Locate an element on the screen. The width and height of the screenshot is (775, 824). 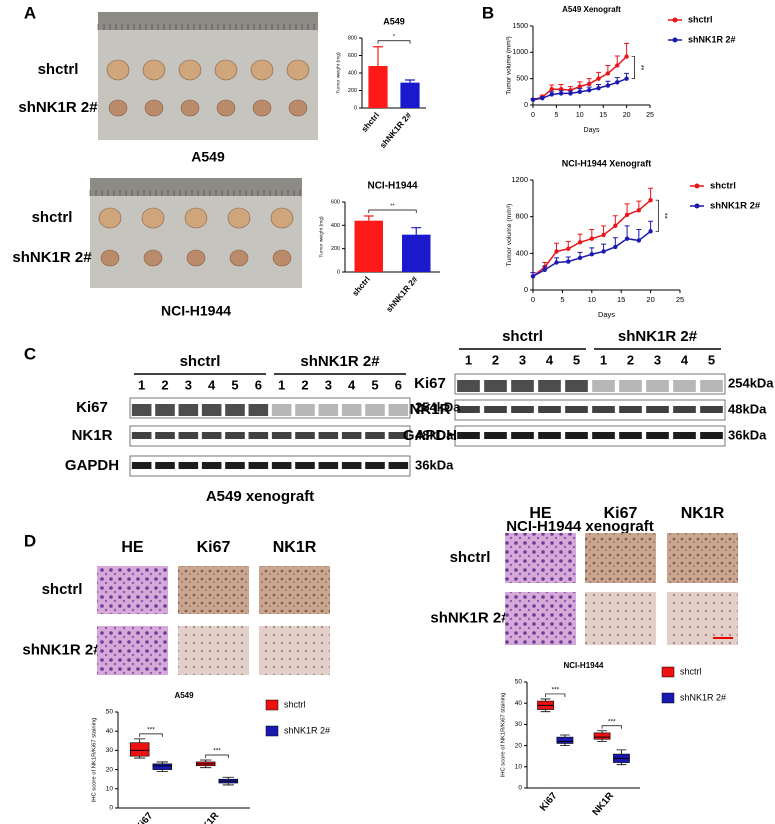
legend-marker is located at coordinates (675, 40).